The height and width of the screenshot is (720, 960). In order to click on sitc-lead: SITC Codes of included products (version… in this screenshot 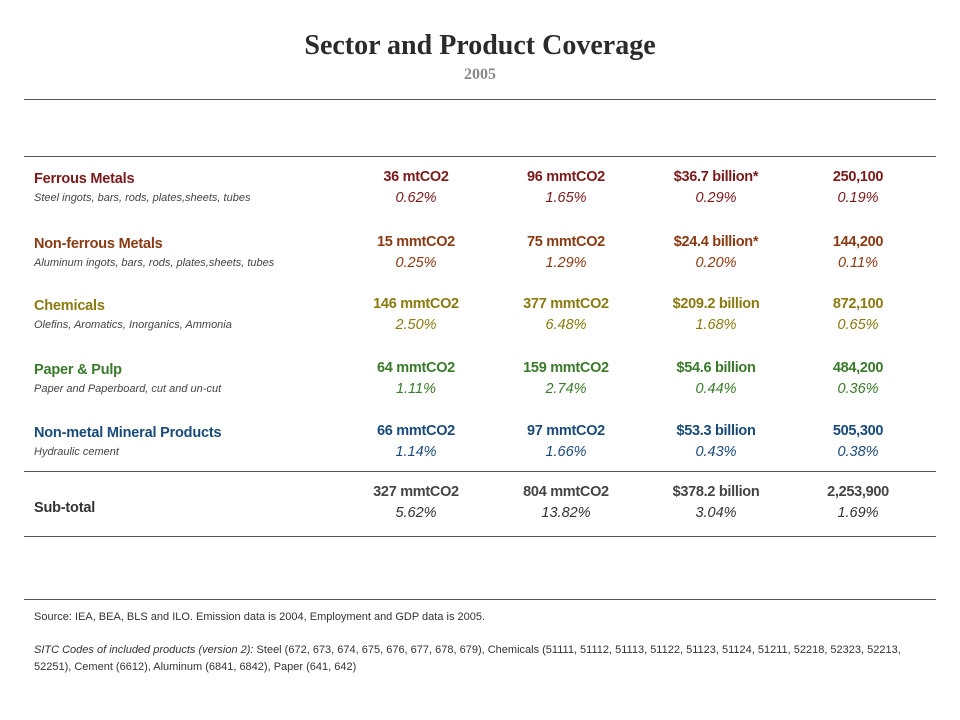, I will do `click(144, 650)`.